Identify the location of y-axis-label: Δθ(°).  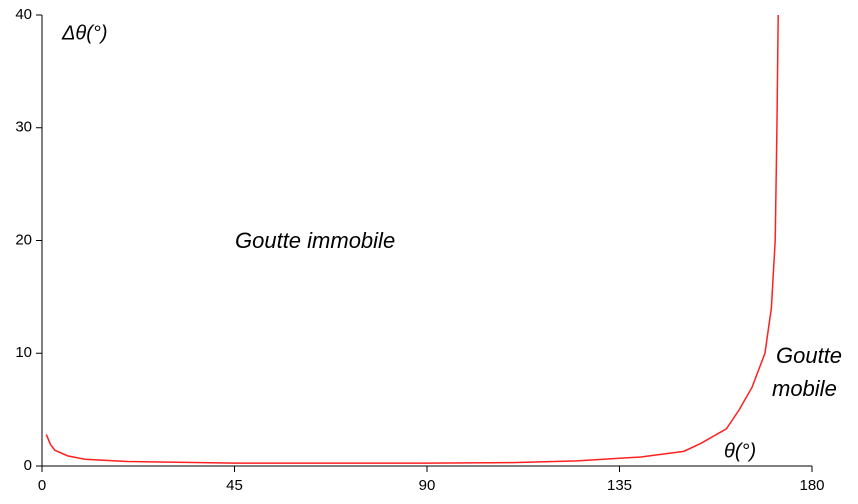
(84, 33).